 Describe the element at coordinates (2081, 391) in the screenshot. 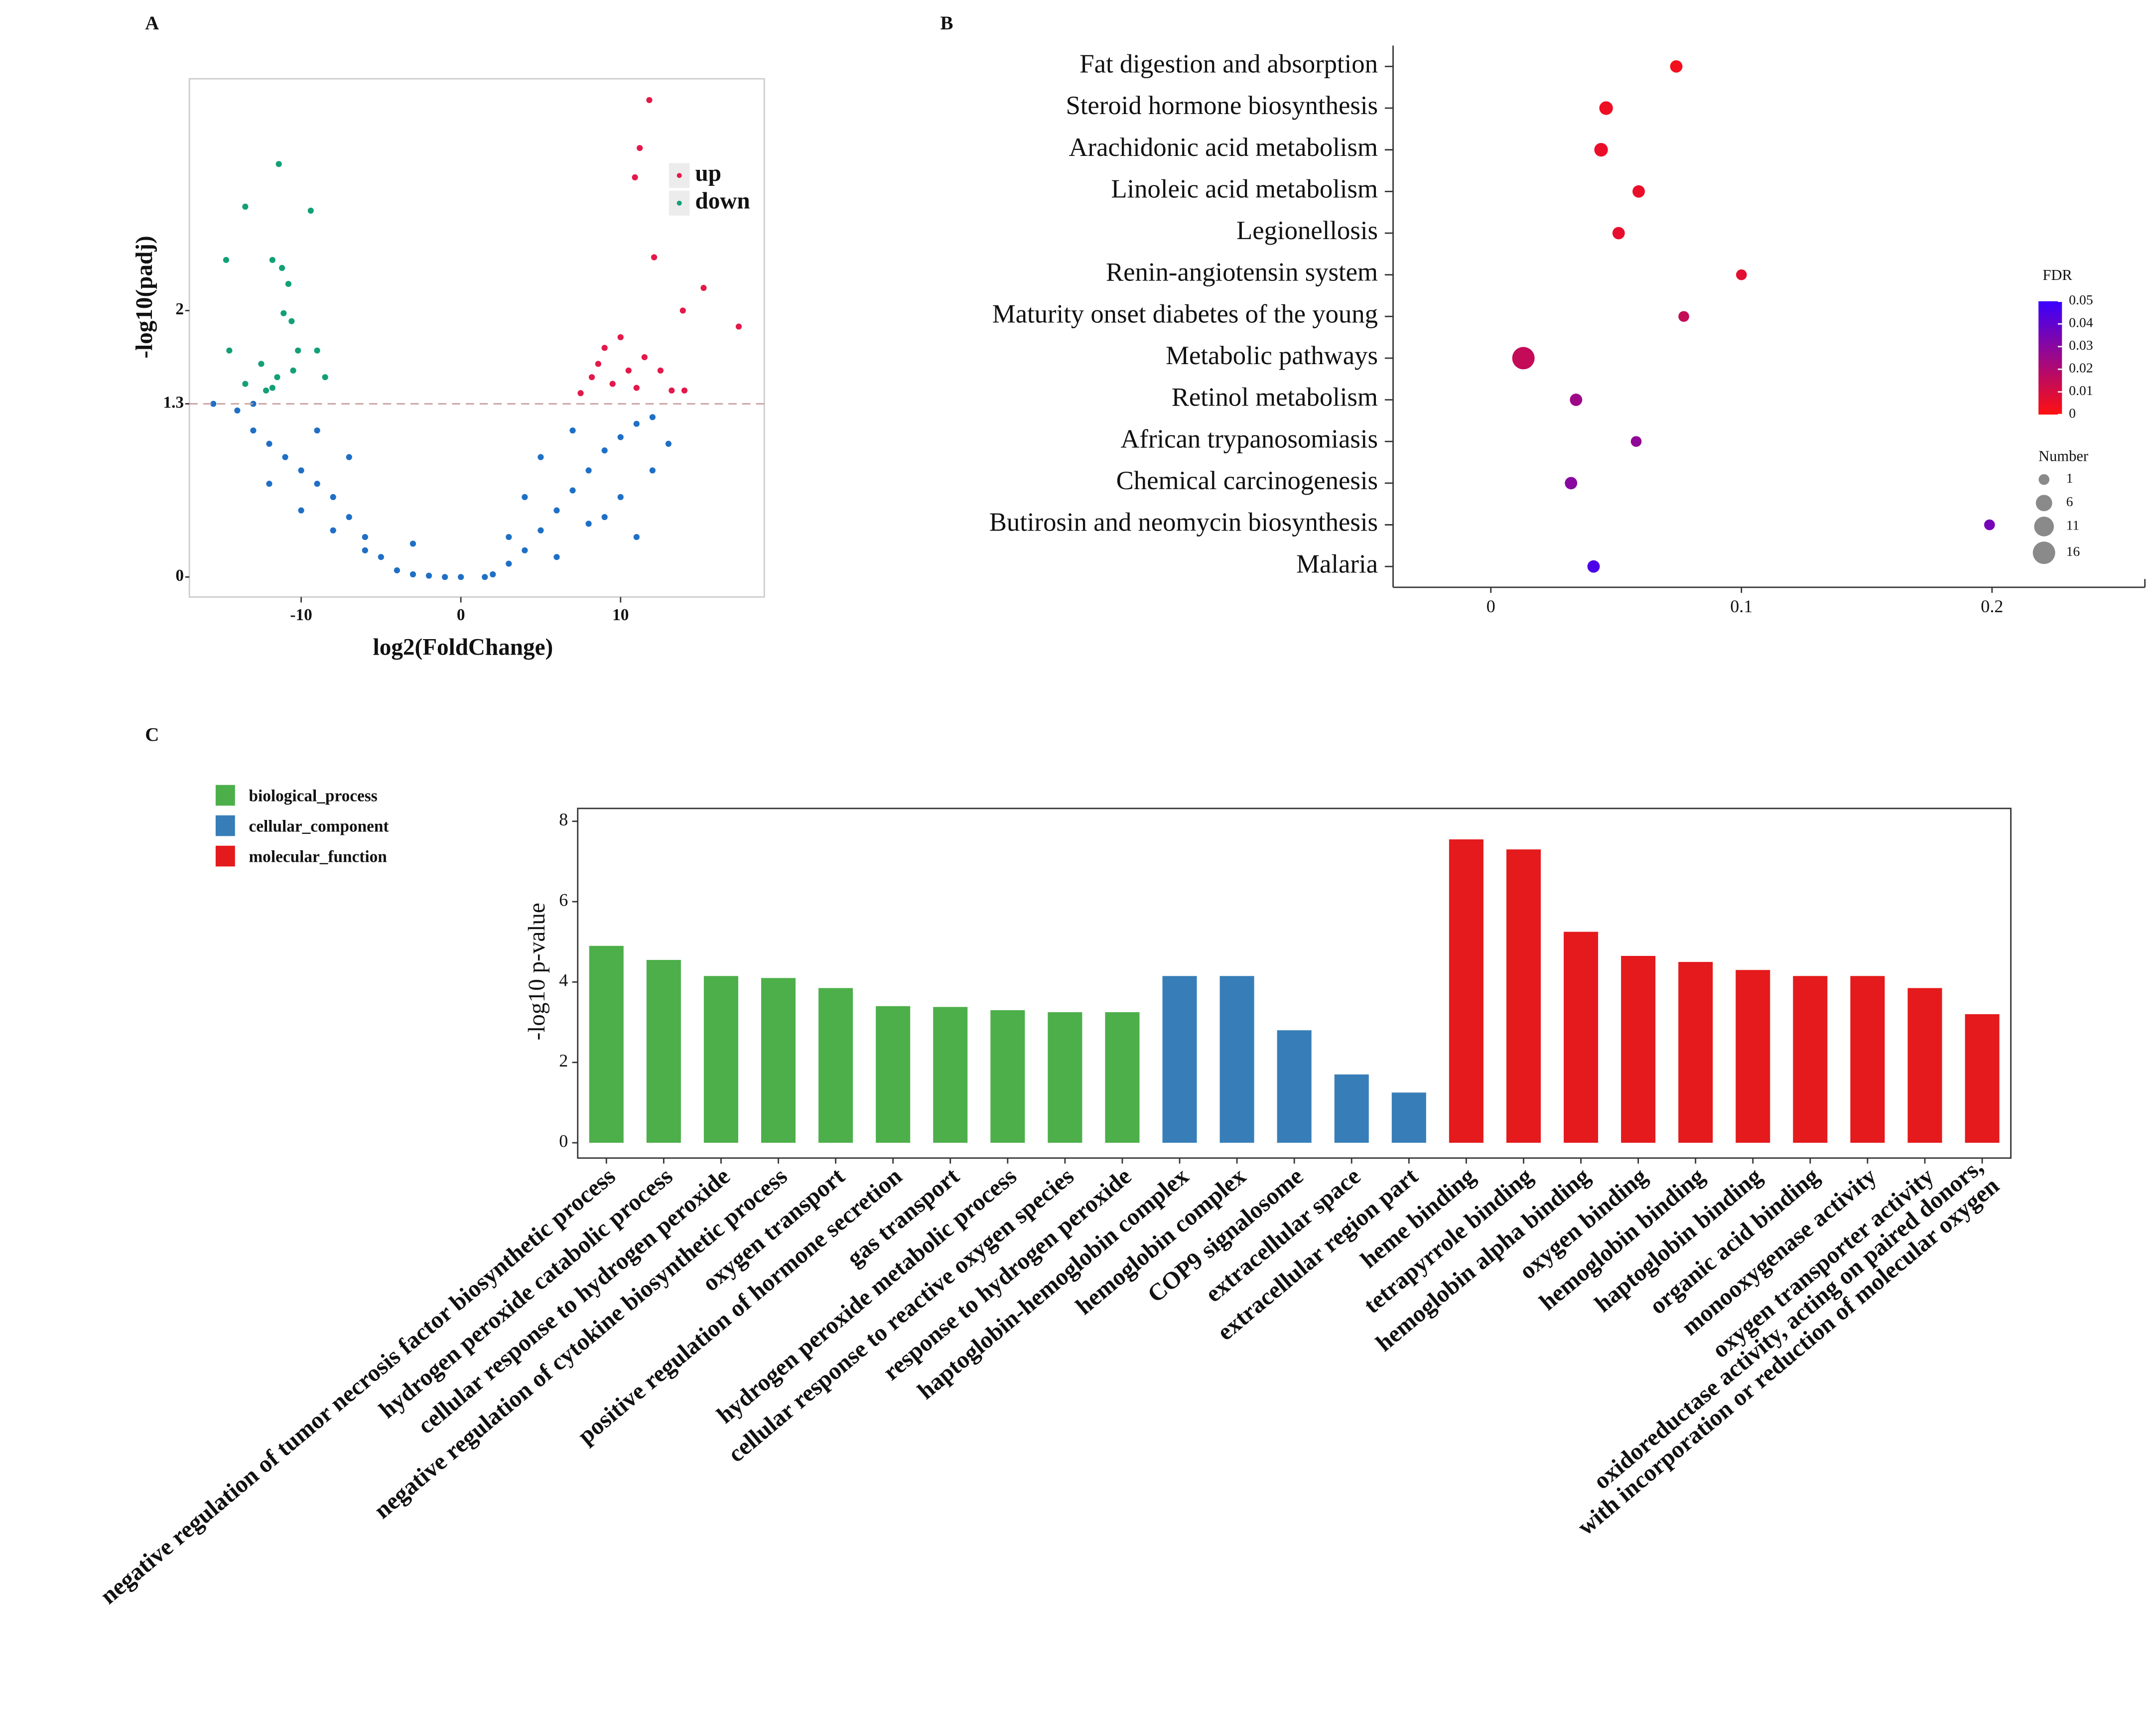

I see `colorbar-label: 0.01` at that location.